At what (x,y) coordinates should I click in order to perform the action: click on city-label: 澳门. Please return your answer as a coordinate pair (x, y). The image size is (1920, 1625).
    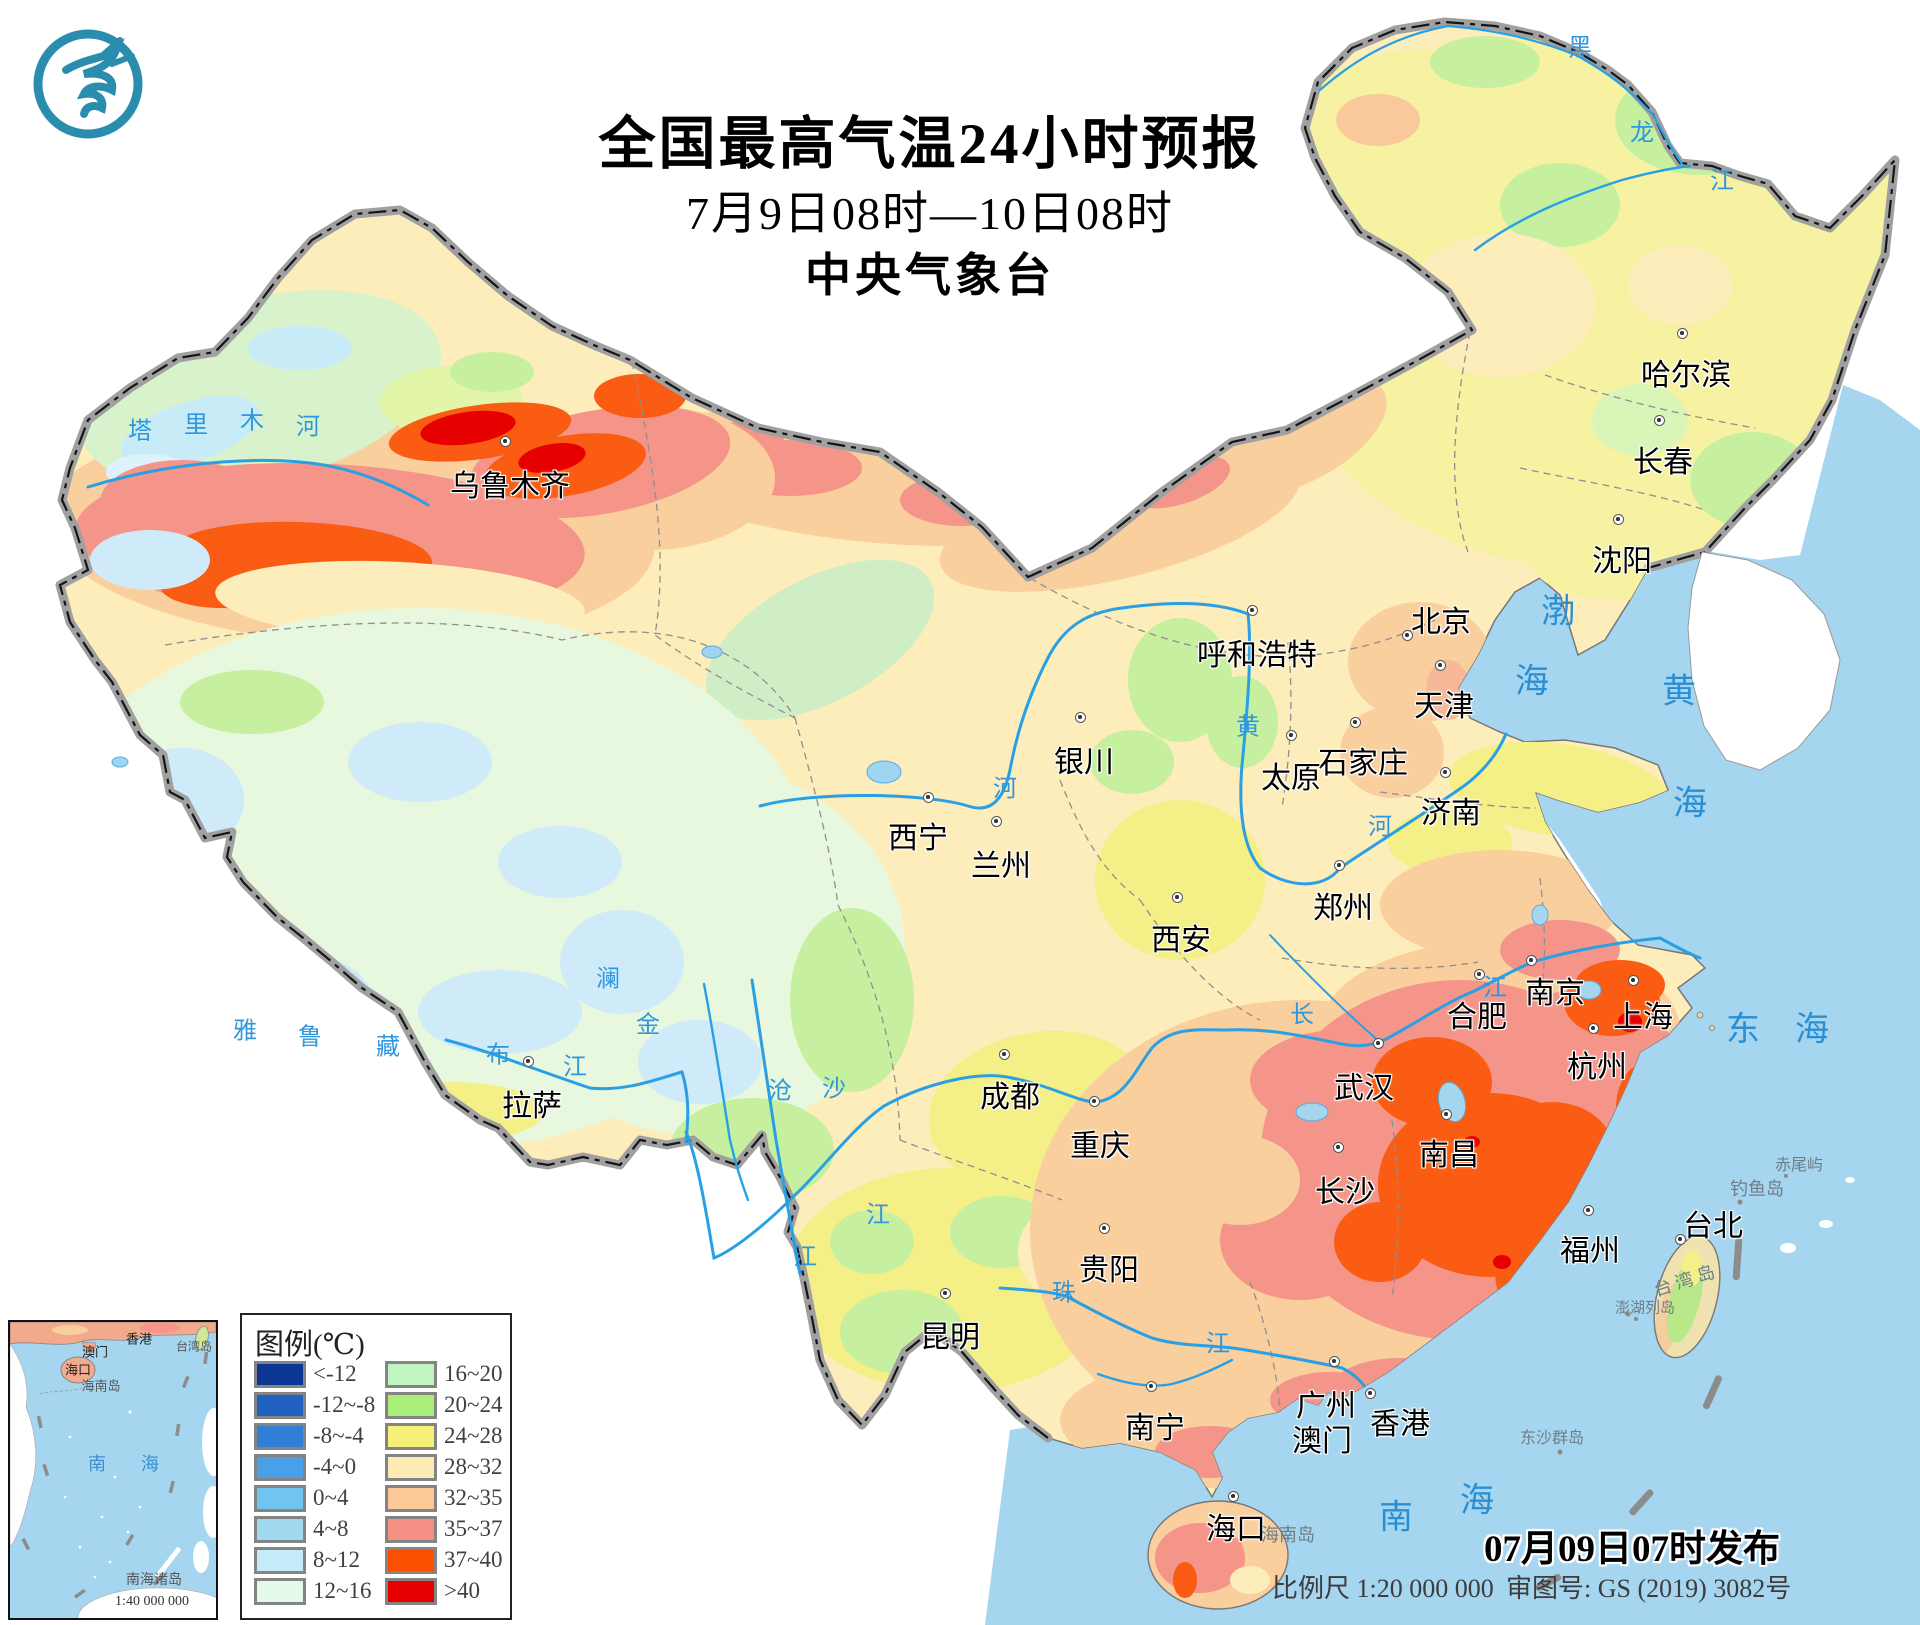
    Looking at the image, I should click on (1322, 1441).